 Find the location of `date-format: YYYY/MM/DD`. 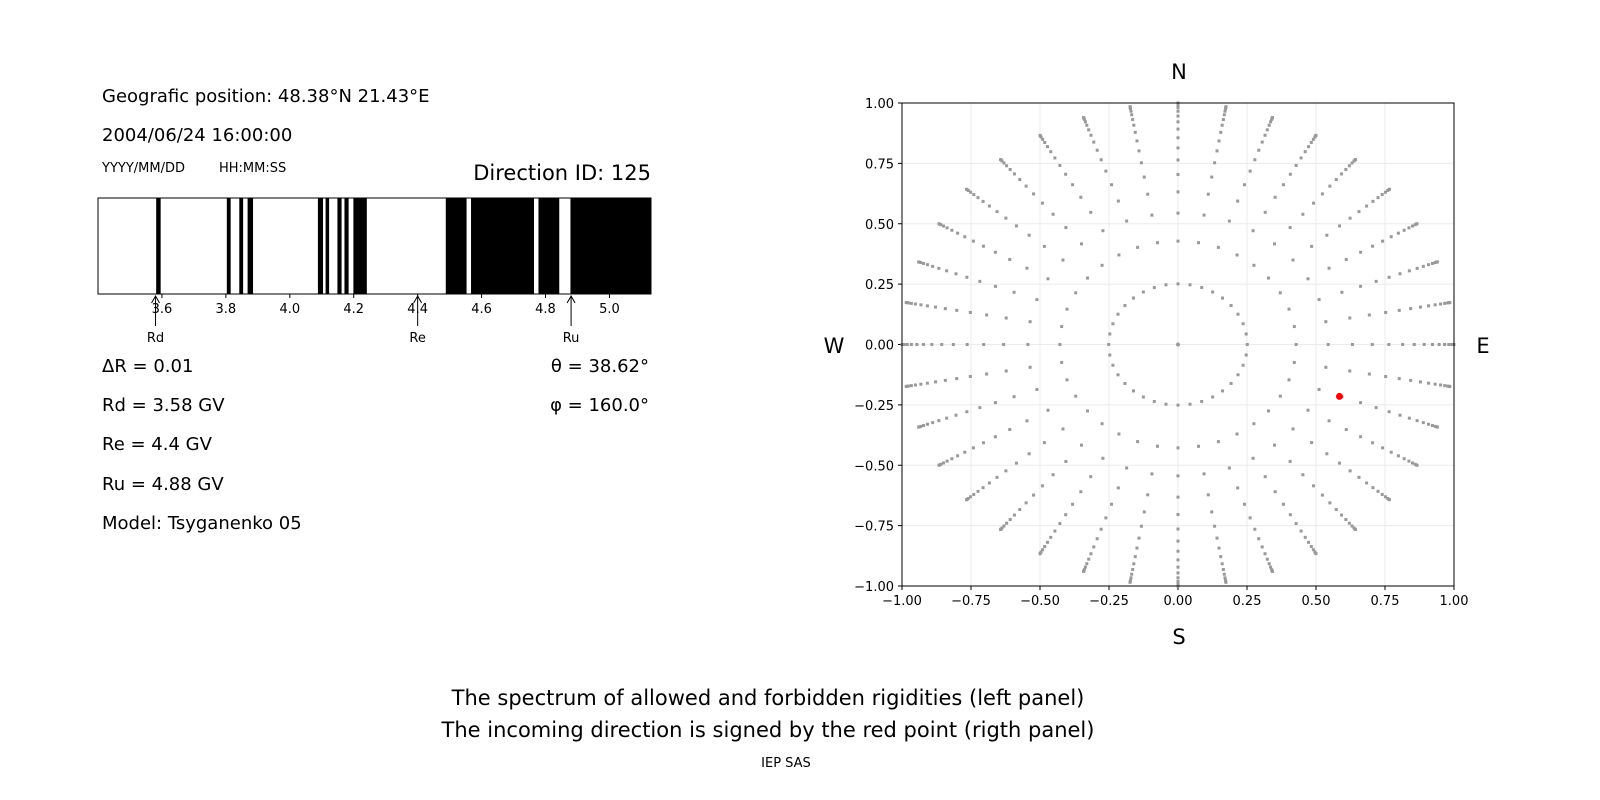

date-format: YYYY/MM/DD is located at coordinates (143, 168).